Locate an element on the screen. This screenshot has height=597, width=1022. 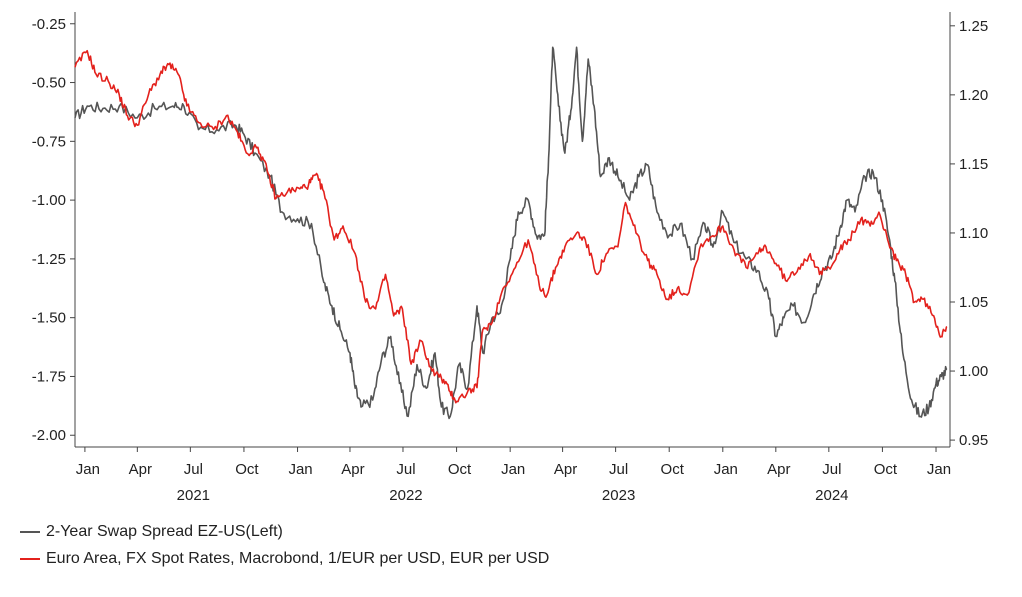
legend-item-swap-spread: 2-Year Swap Spread EZ-US(Left) is located at coordinates (283, 531).